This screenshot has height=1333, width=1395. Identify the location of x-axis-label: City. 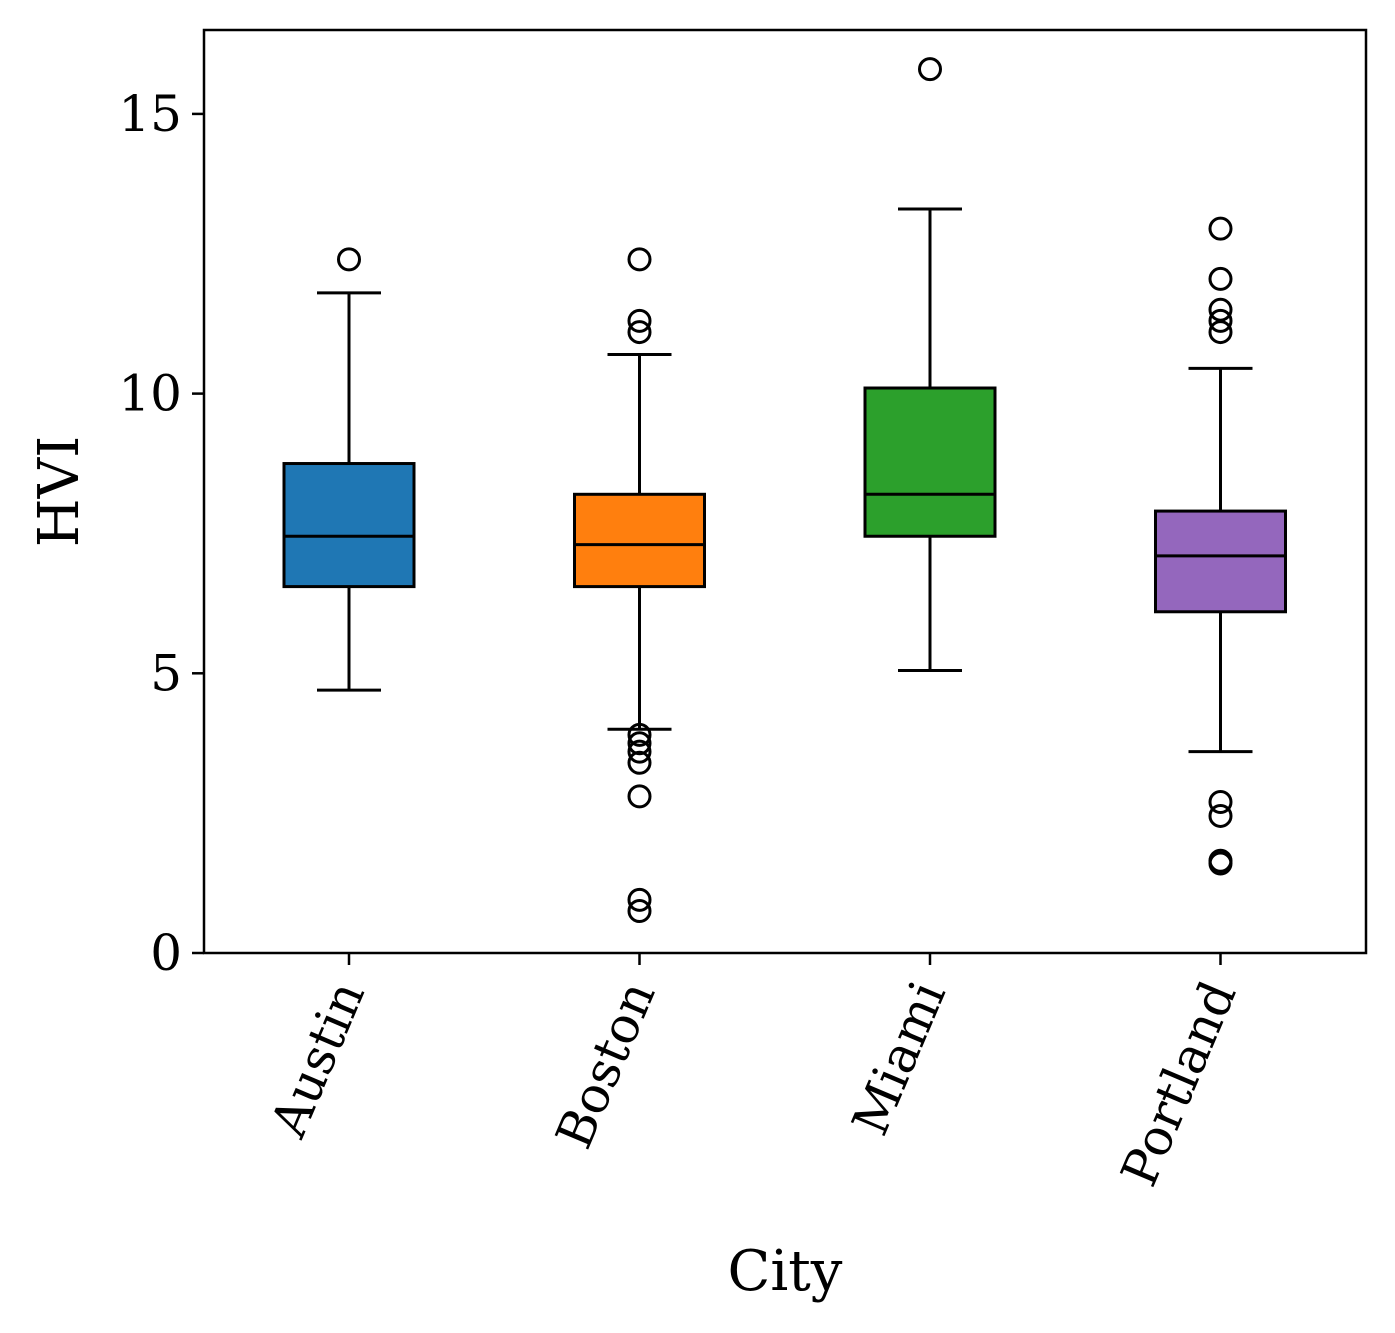
(785, 1271).